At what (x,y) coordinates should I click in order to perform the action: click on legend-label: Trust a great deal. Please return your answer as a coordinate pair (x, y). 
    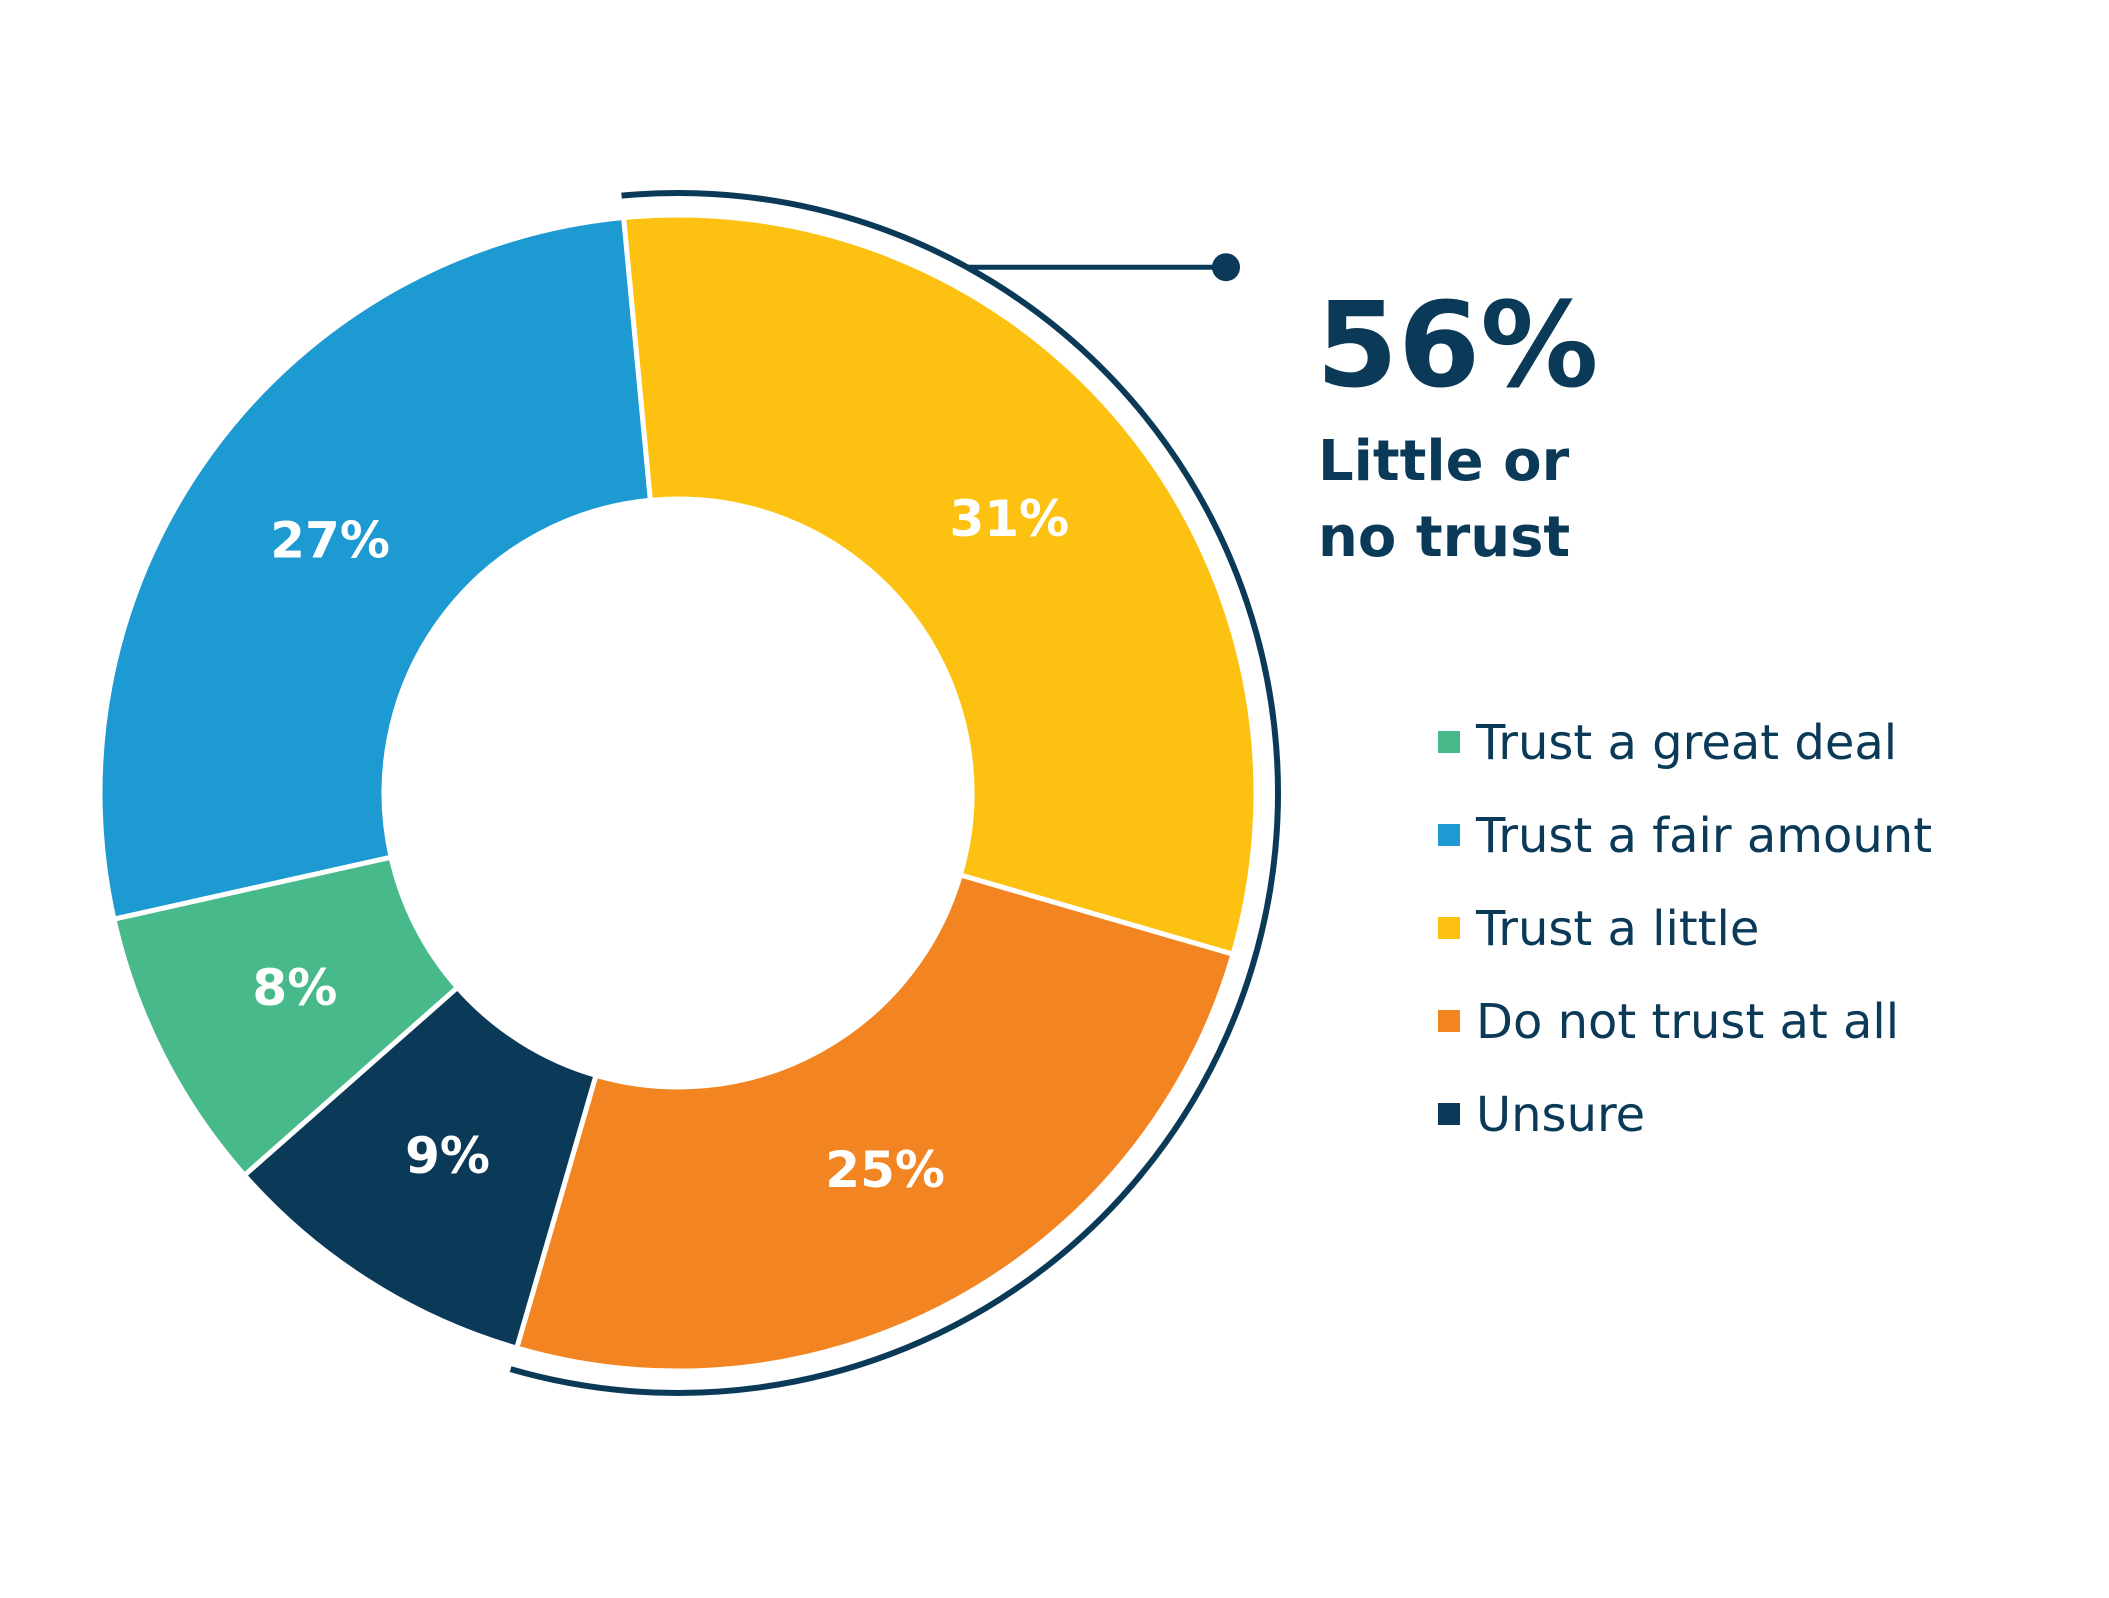
    Looking at the image, I should click on (1686, 743).